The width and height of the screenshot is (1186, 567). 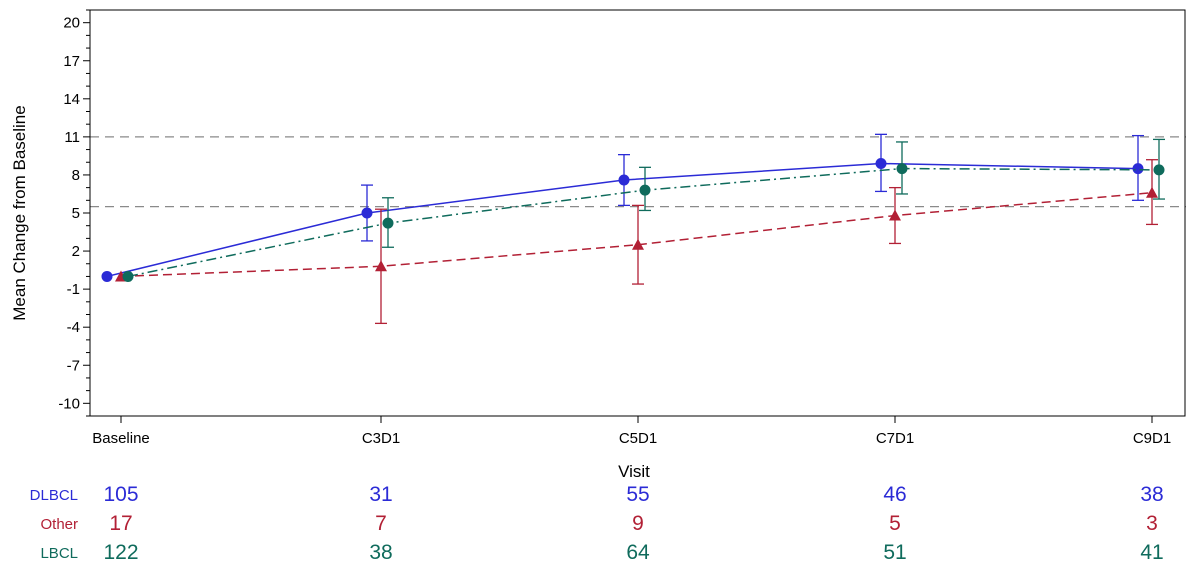 What do you see at coordinates (71, 61) in the screenshot?
I see `y-tick-label: 17` at bounding box center [71, 61].